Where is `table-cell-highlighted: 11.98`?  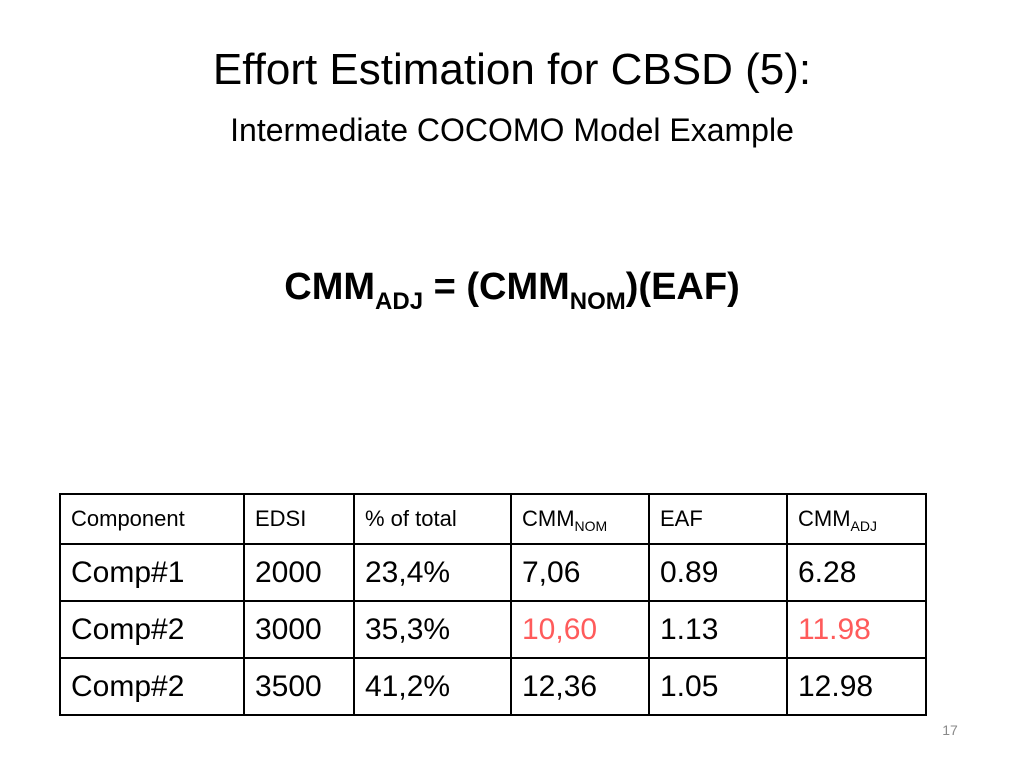 table-cell-highlighted: 11.98 is located at coordinates (856, 629).